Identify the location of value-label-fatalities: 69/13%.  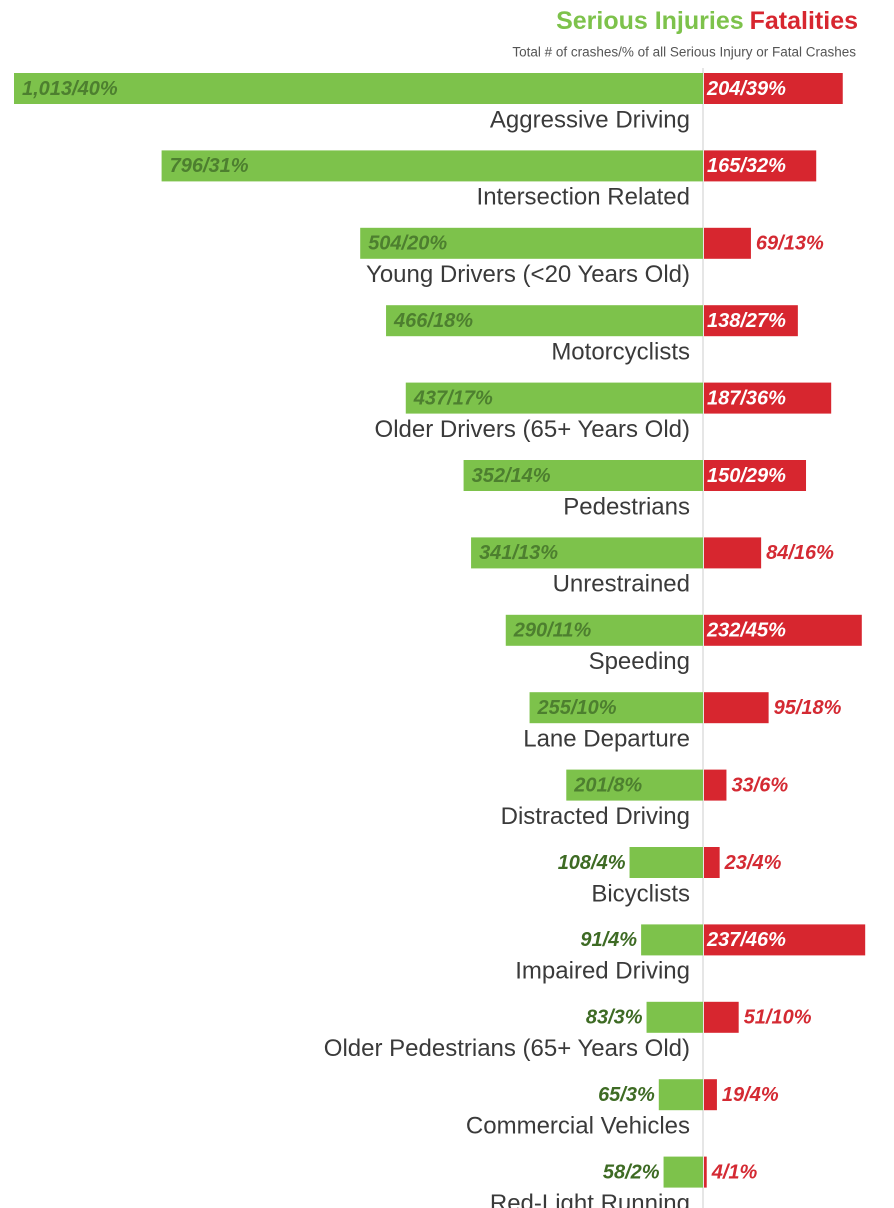
(790, 244).